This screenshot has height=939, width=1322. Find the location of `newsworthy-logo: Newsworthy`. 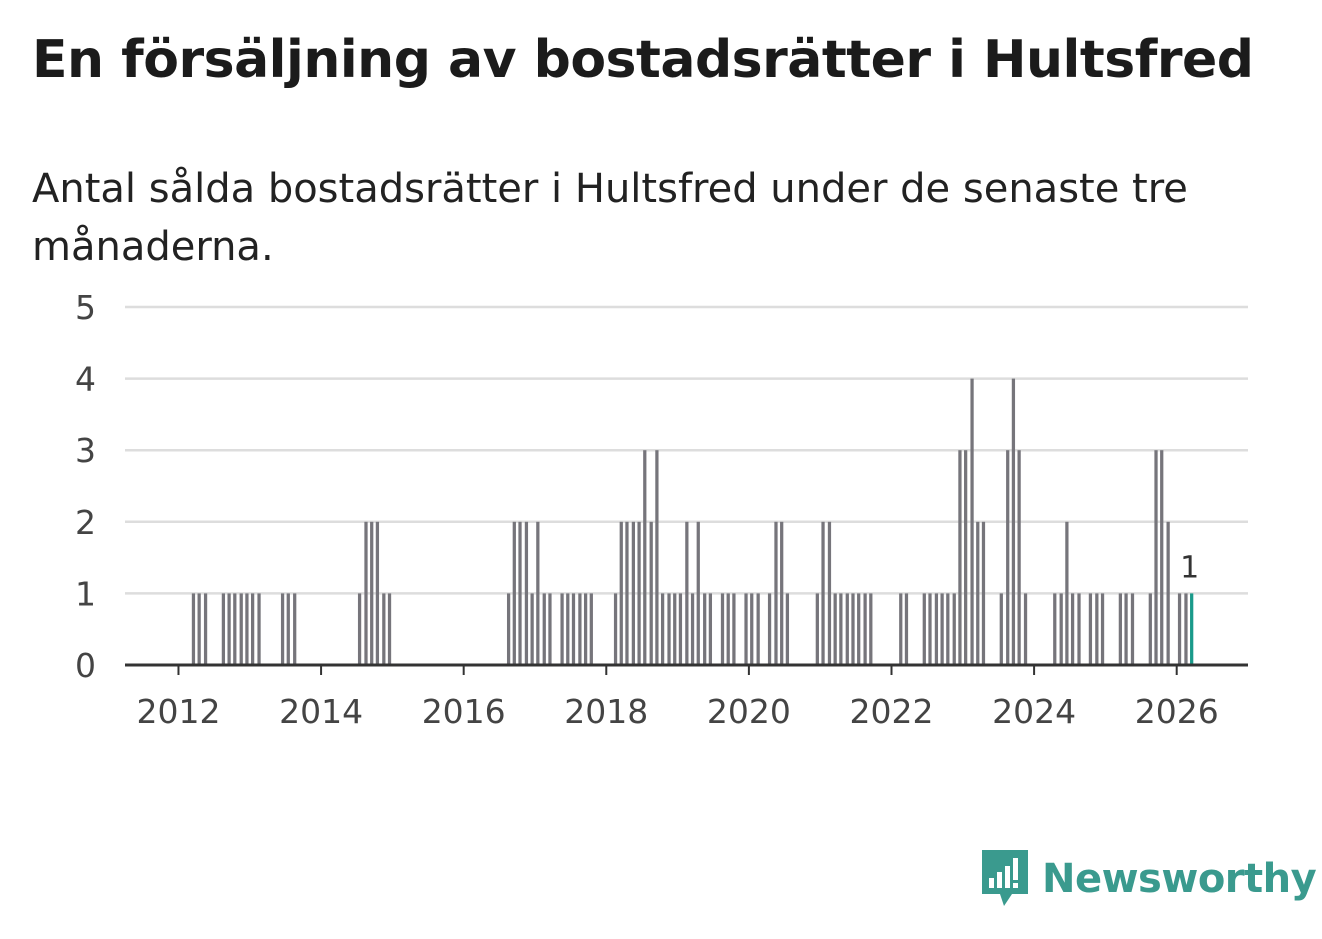

newsworthy-logo: Newsworthy is located at coordinates (1148, 879).